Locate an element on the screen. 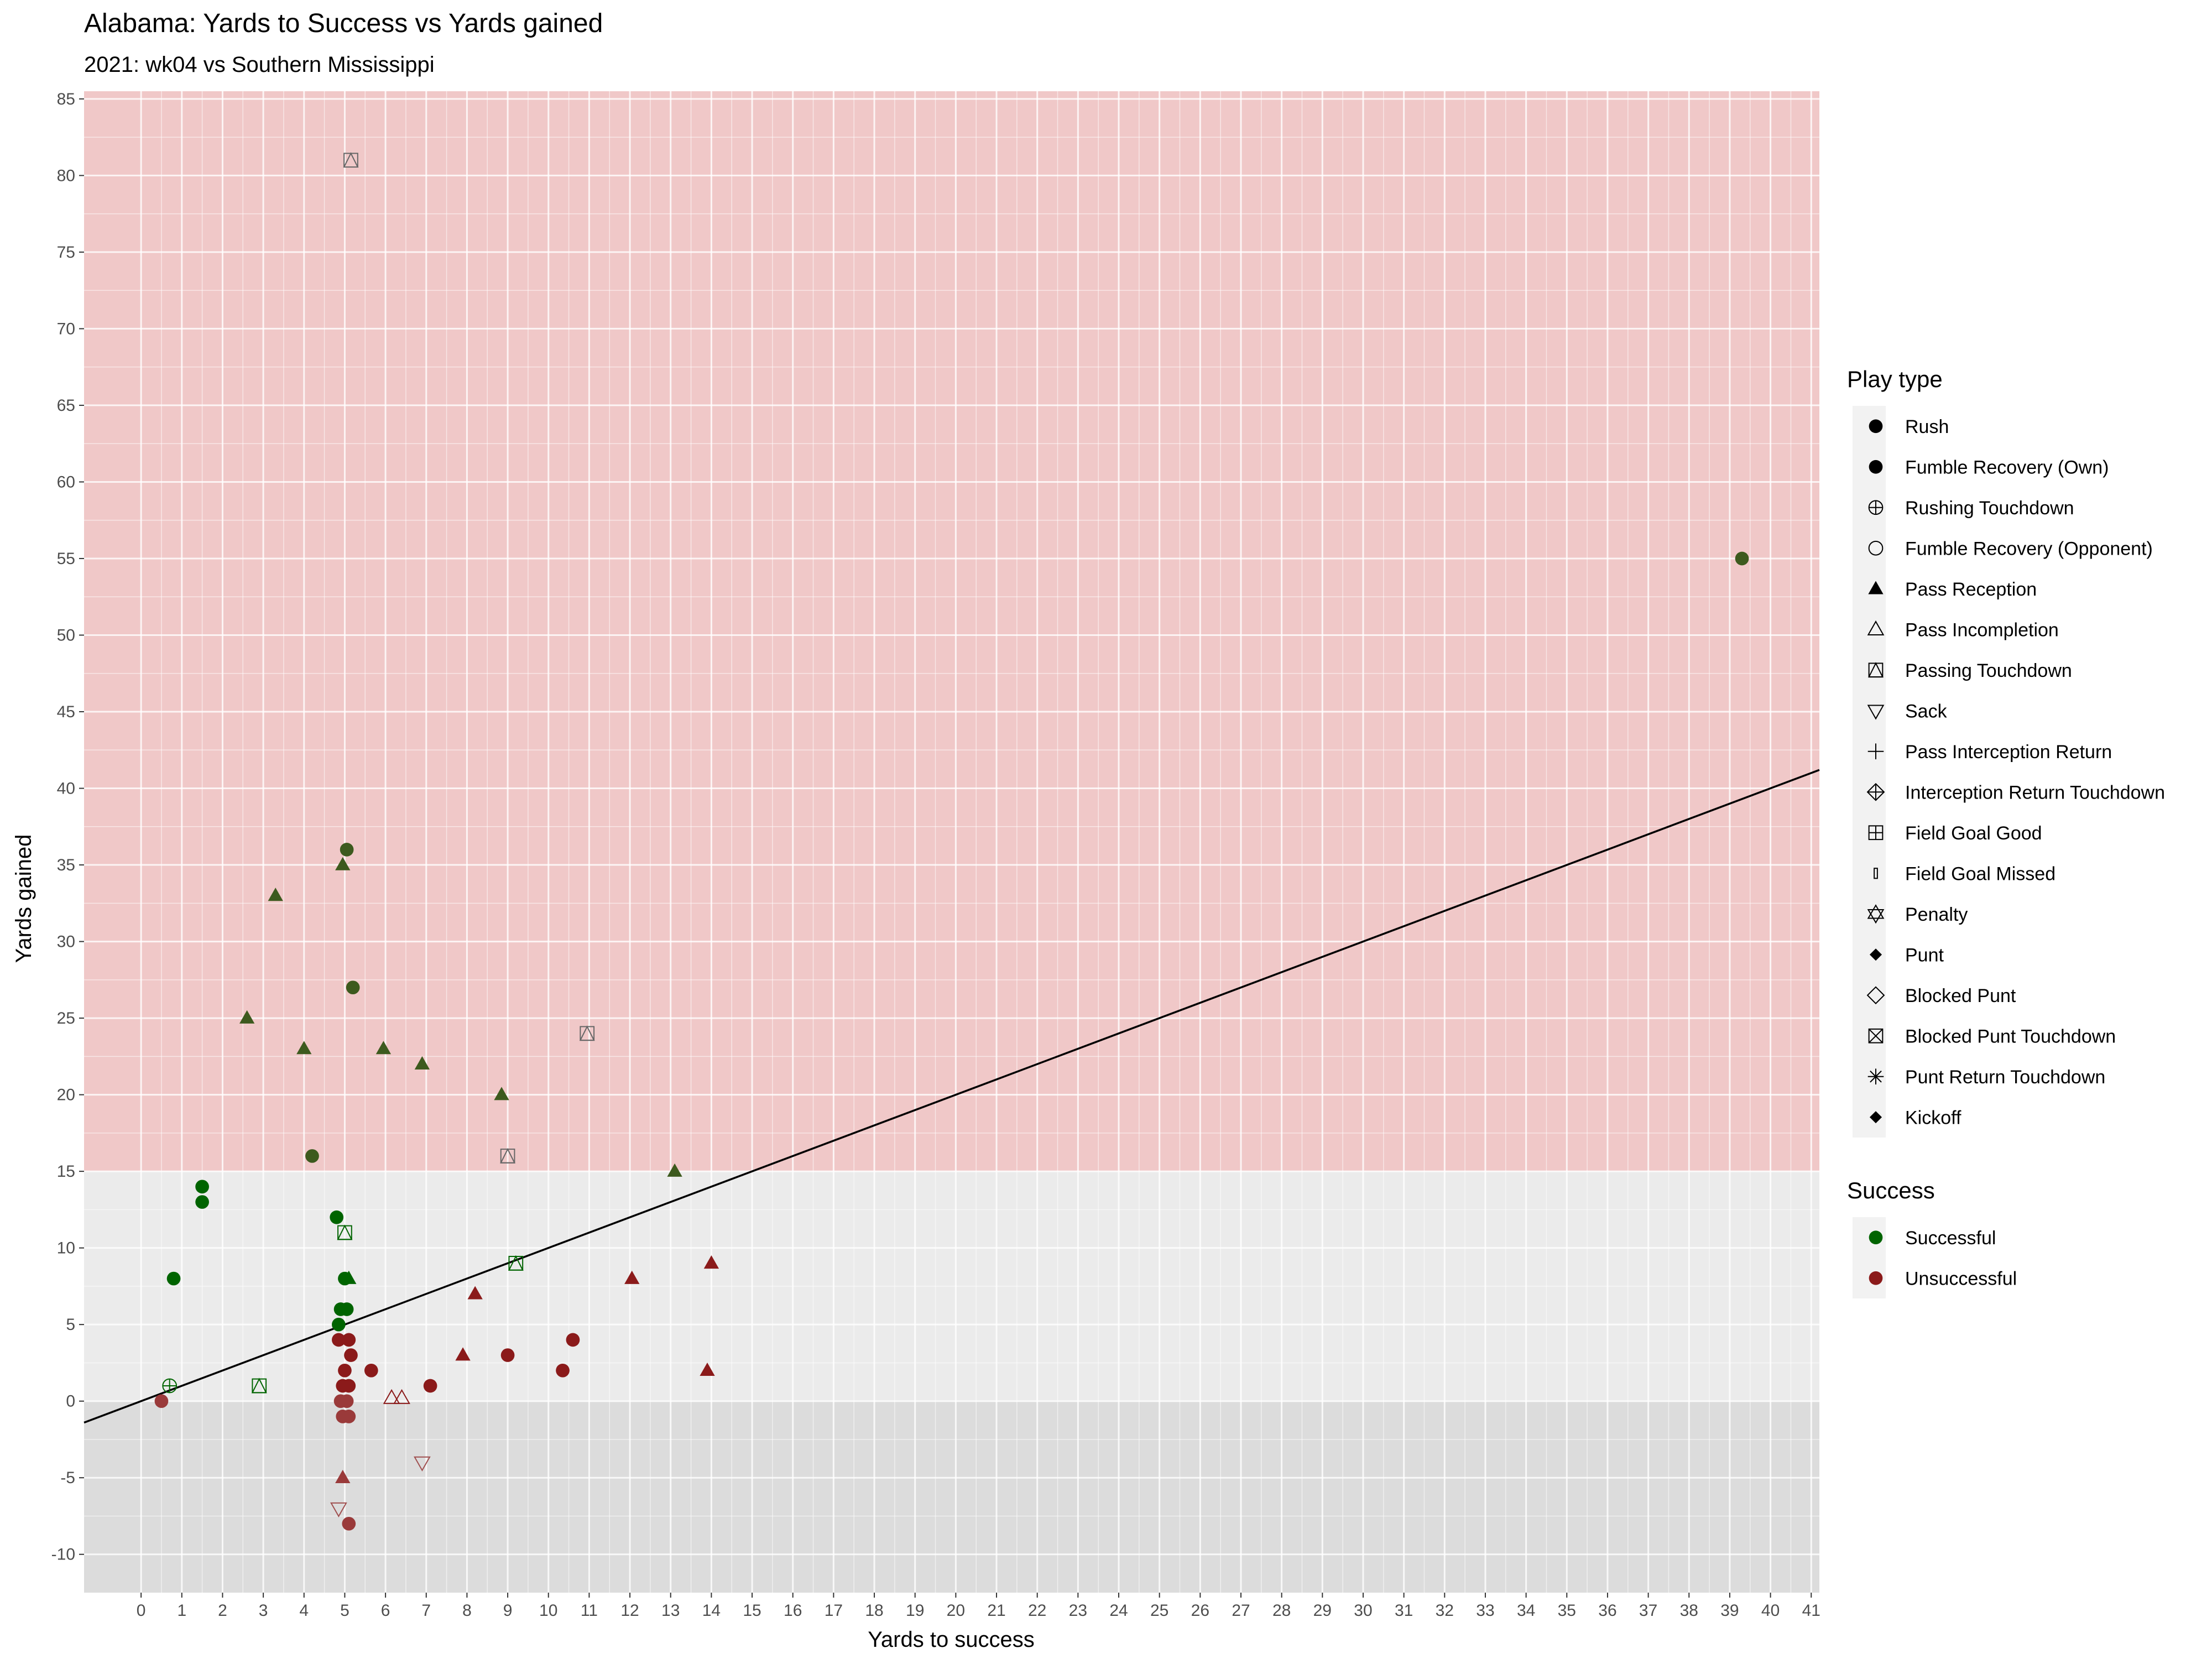 The image size is (2212, 1659). x-tick-label: 15 is located at coordinates (752, 1610).